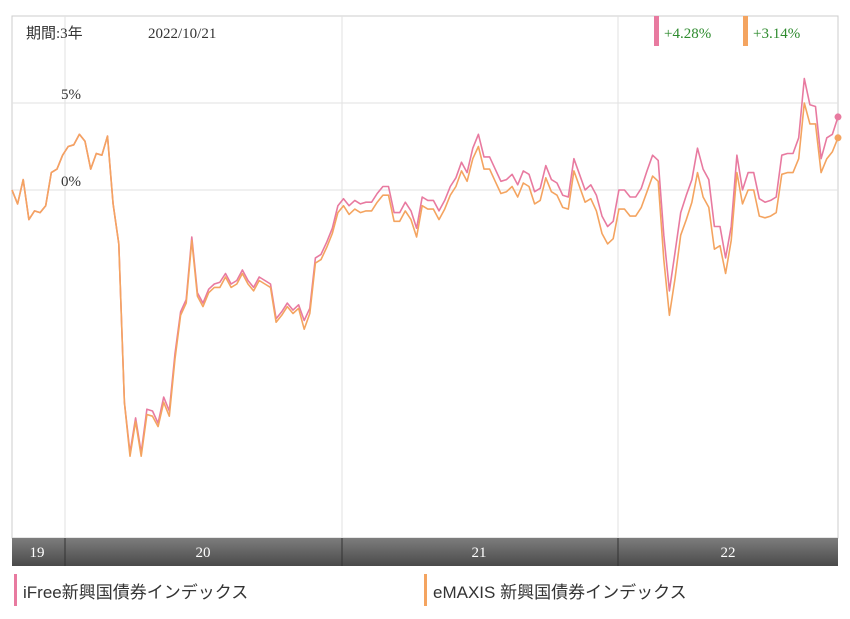 This screenshot has width=850, height=619. I want to click on badge-swatch-emaxis, so click(745, 31).